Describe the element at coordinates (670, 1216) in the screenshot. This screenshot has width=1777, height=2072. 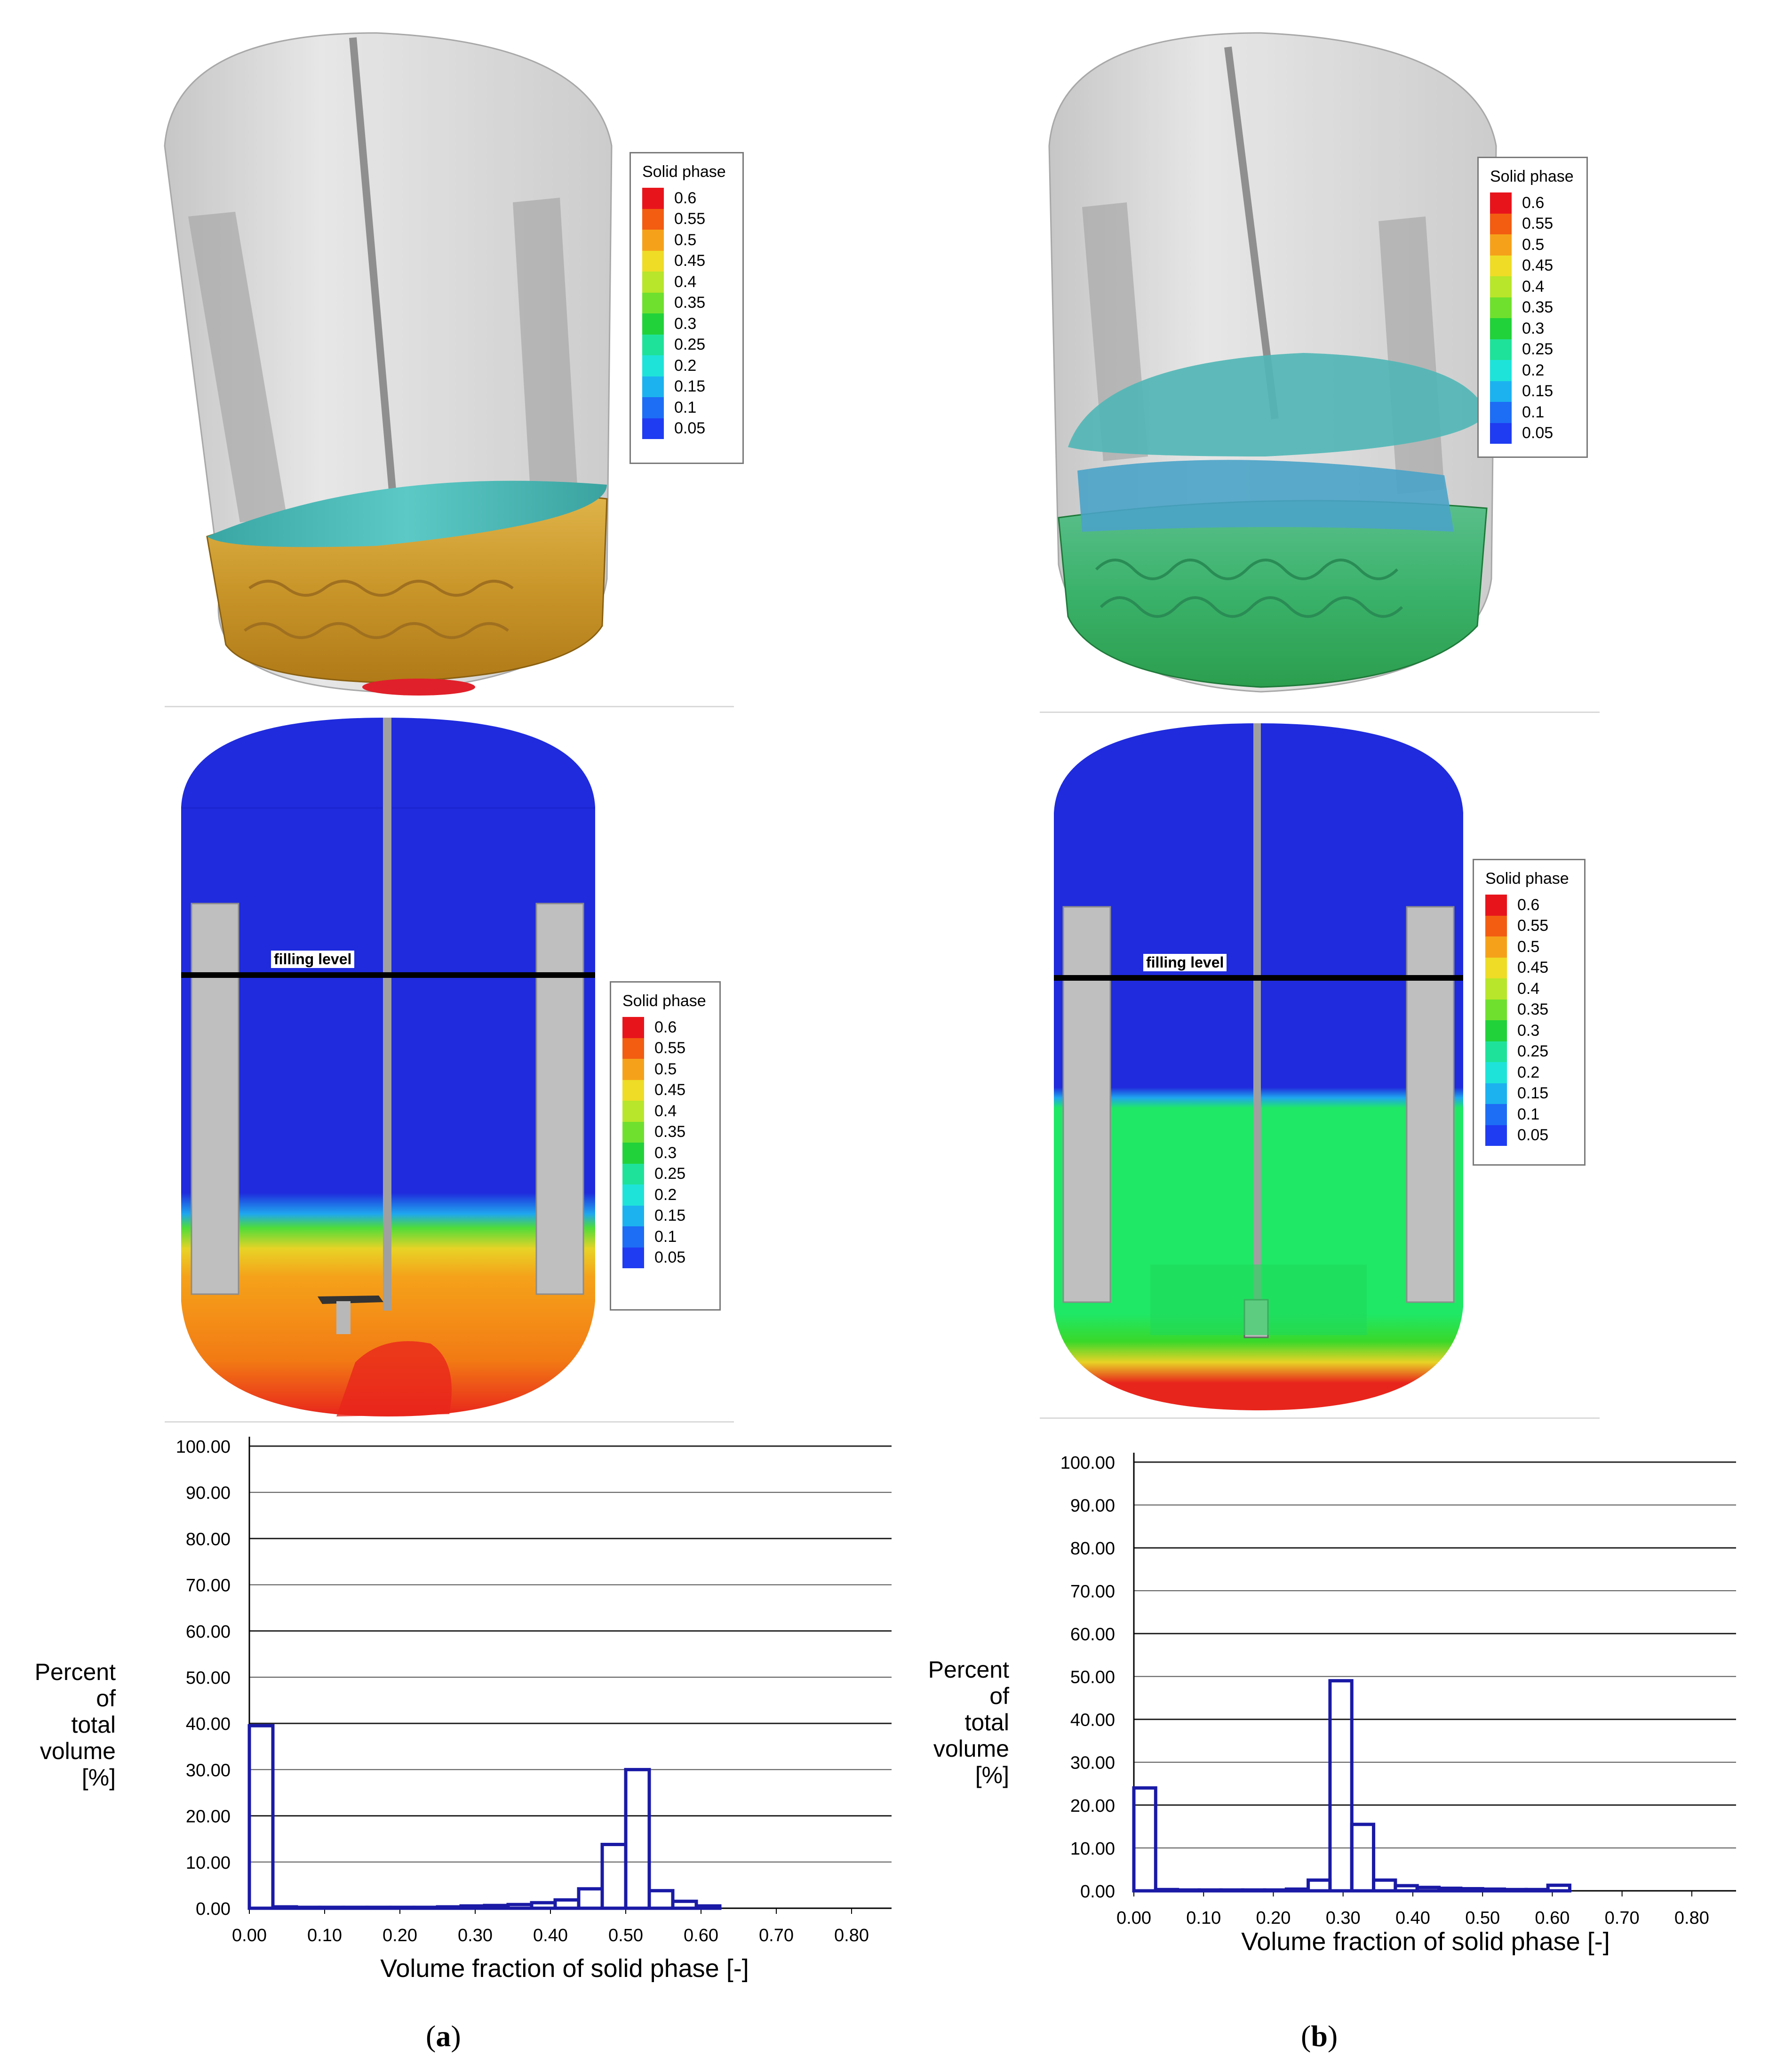
I see `legend-label: 0.15` at that location.